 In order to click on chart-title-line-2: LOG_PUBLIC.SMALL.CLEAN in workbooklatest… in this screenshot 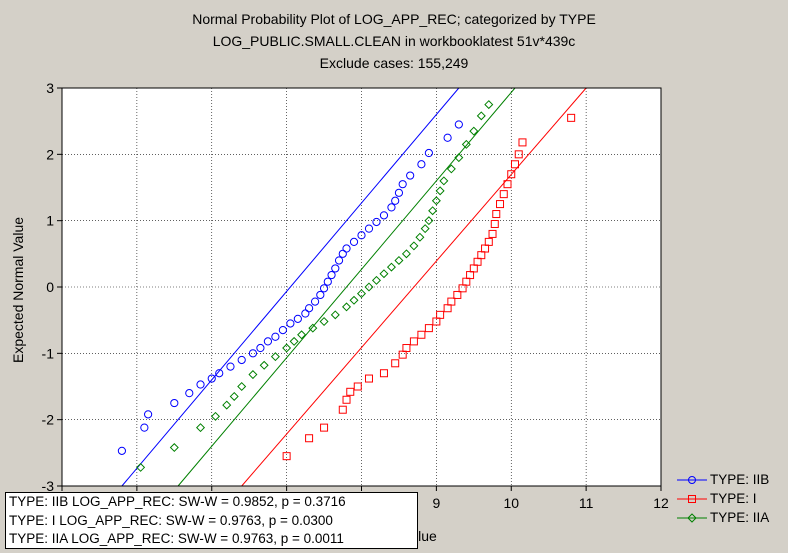, I will do `click(394, 41)`.